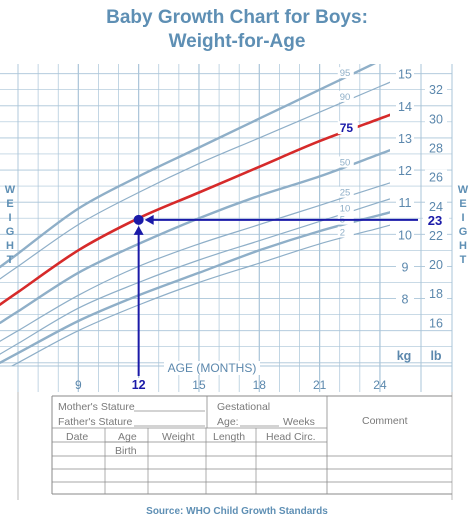  I want to click on gestational-age-label: Age:, so click(228, 422).